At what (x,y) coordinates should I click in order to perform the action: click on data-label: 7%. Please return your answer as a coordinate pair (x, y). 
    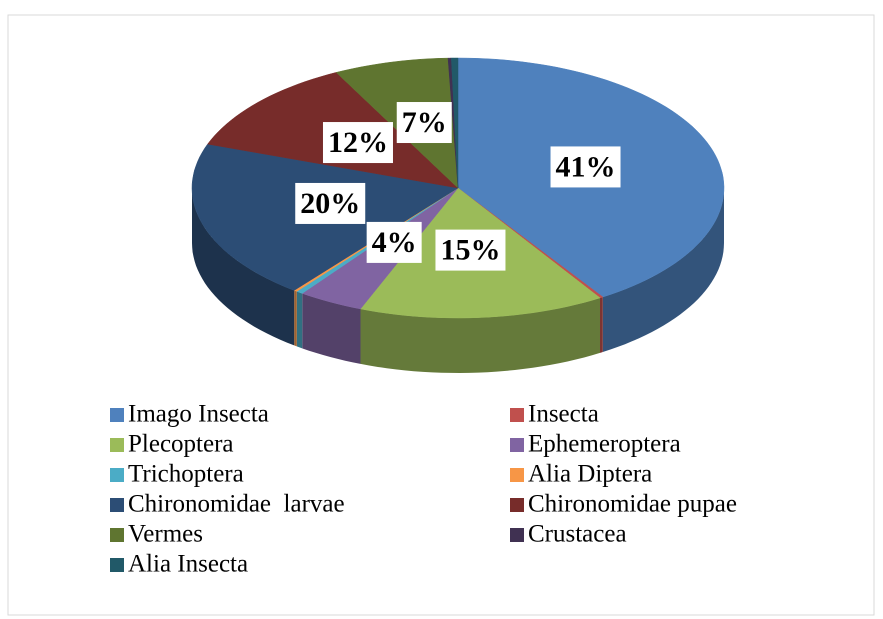
    Looking at the image, I should click on (424, 122).